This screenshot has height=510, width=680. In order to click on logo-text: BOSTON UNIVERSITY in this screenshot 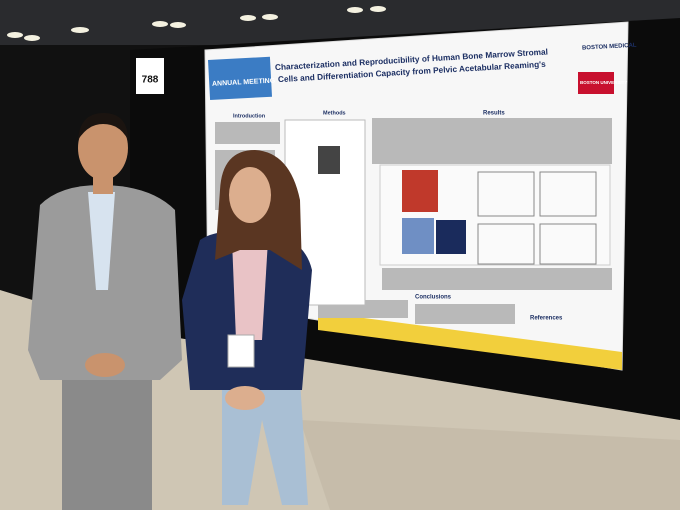, I will do `click(603, 82)`.